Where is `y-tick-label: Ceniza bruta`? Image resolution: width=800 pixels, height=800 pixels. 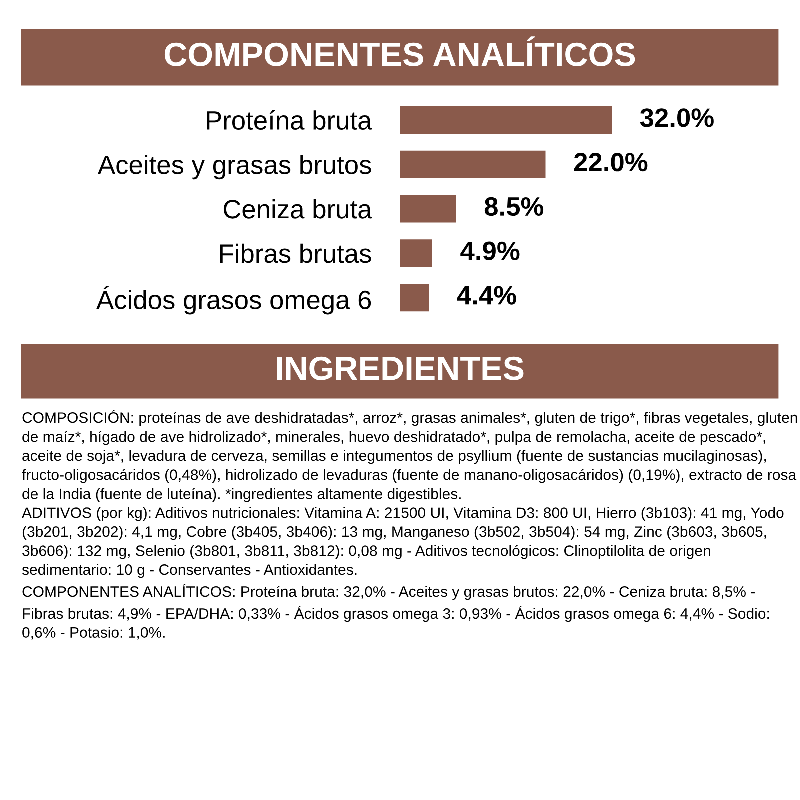
y-tick-label: Ceniza bruta is located at coordinates (298, 209).